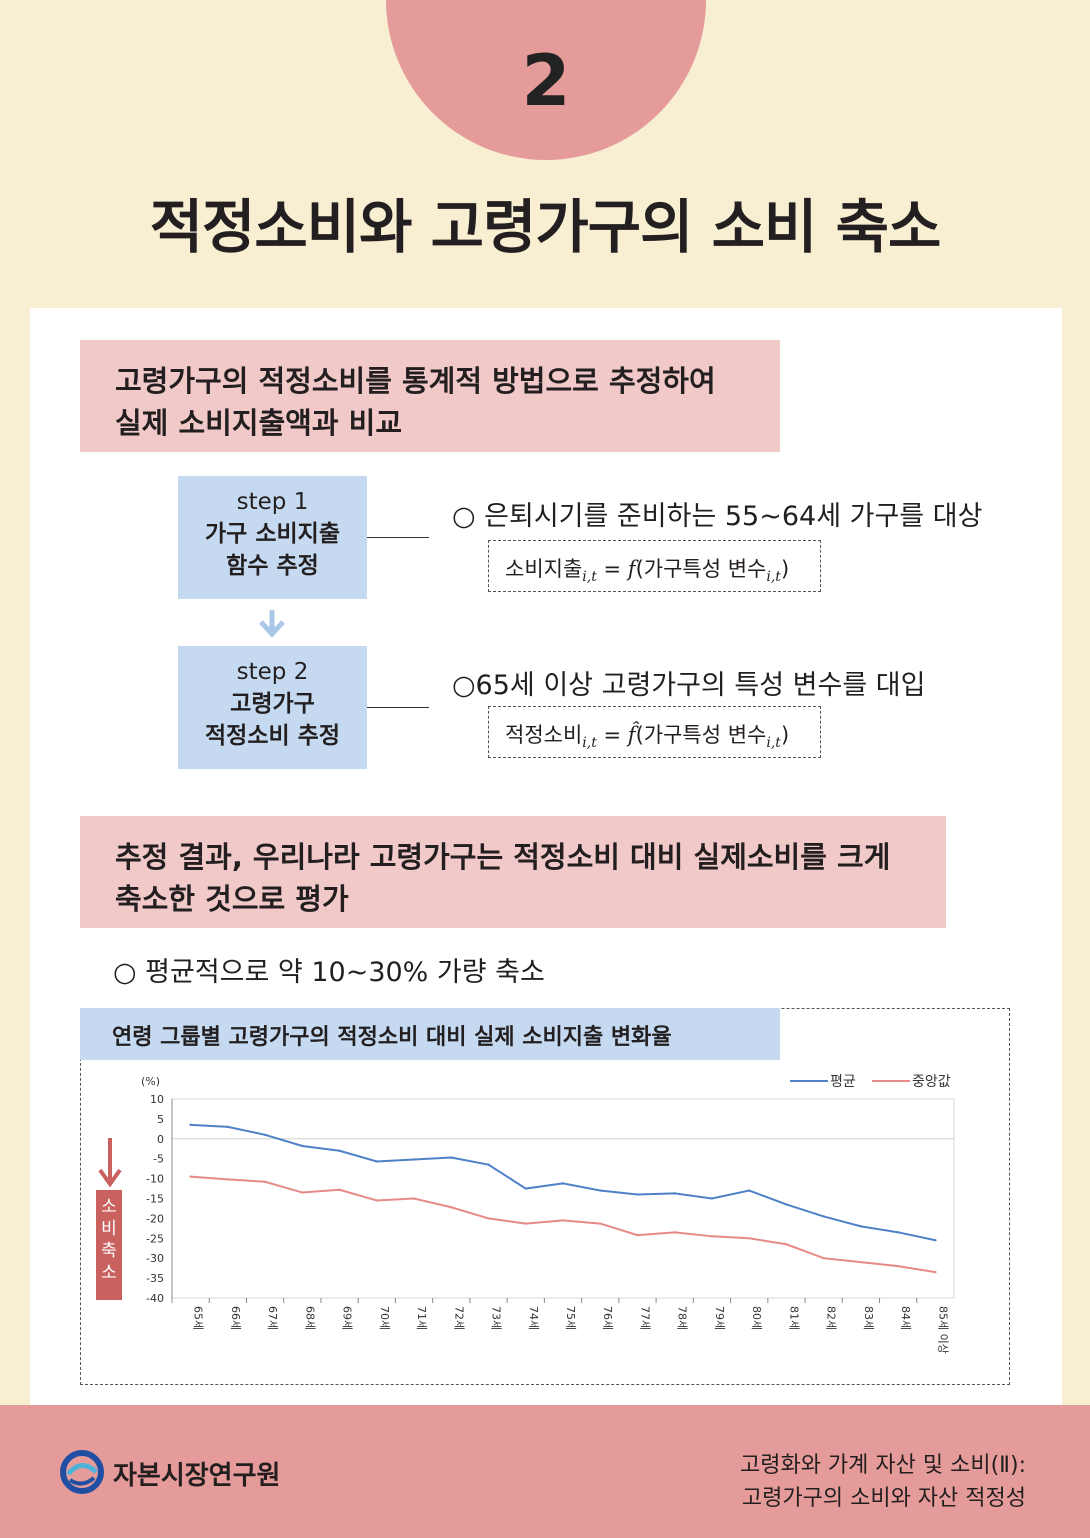  Describe the element at coordinates (868, 1318) in the screenshot. I see `x-tick-label: 83세` at that location.